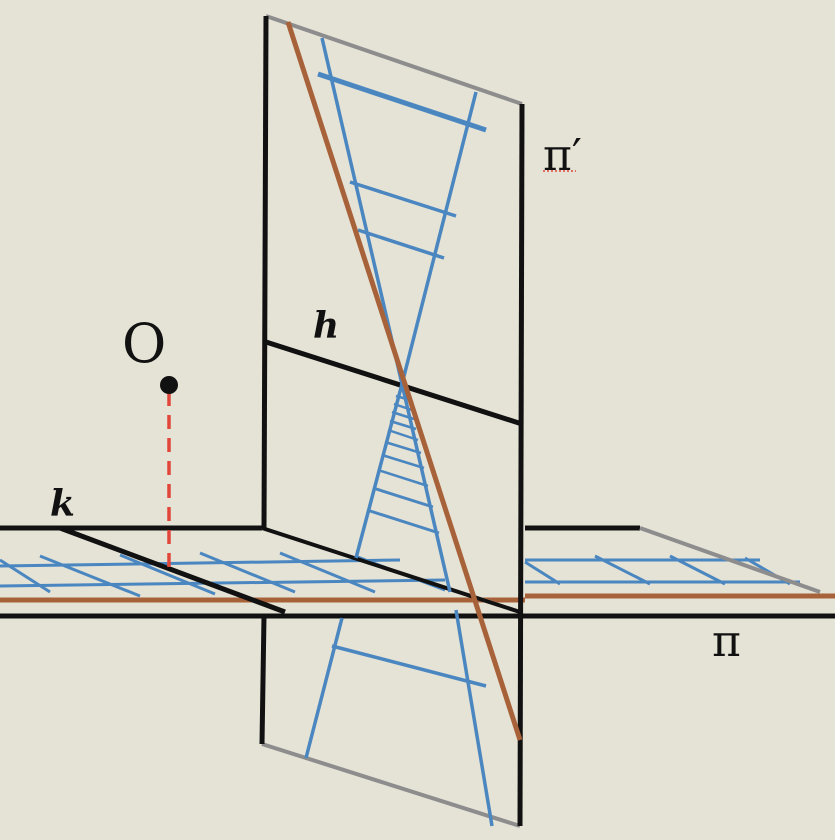 The image size is (835, 840). I want to click on ground-plane-right, so click(679, 562).